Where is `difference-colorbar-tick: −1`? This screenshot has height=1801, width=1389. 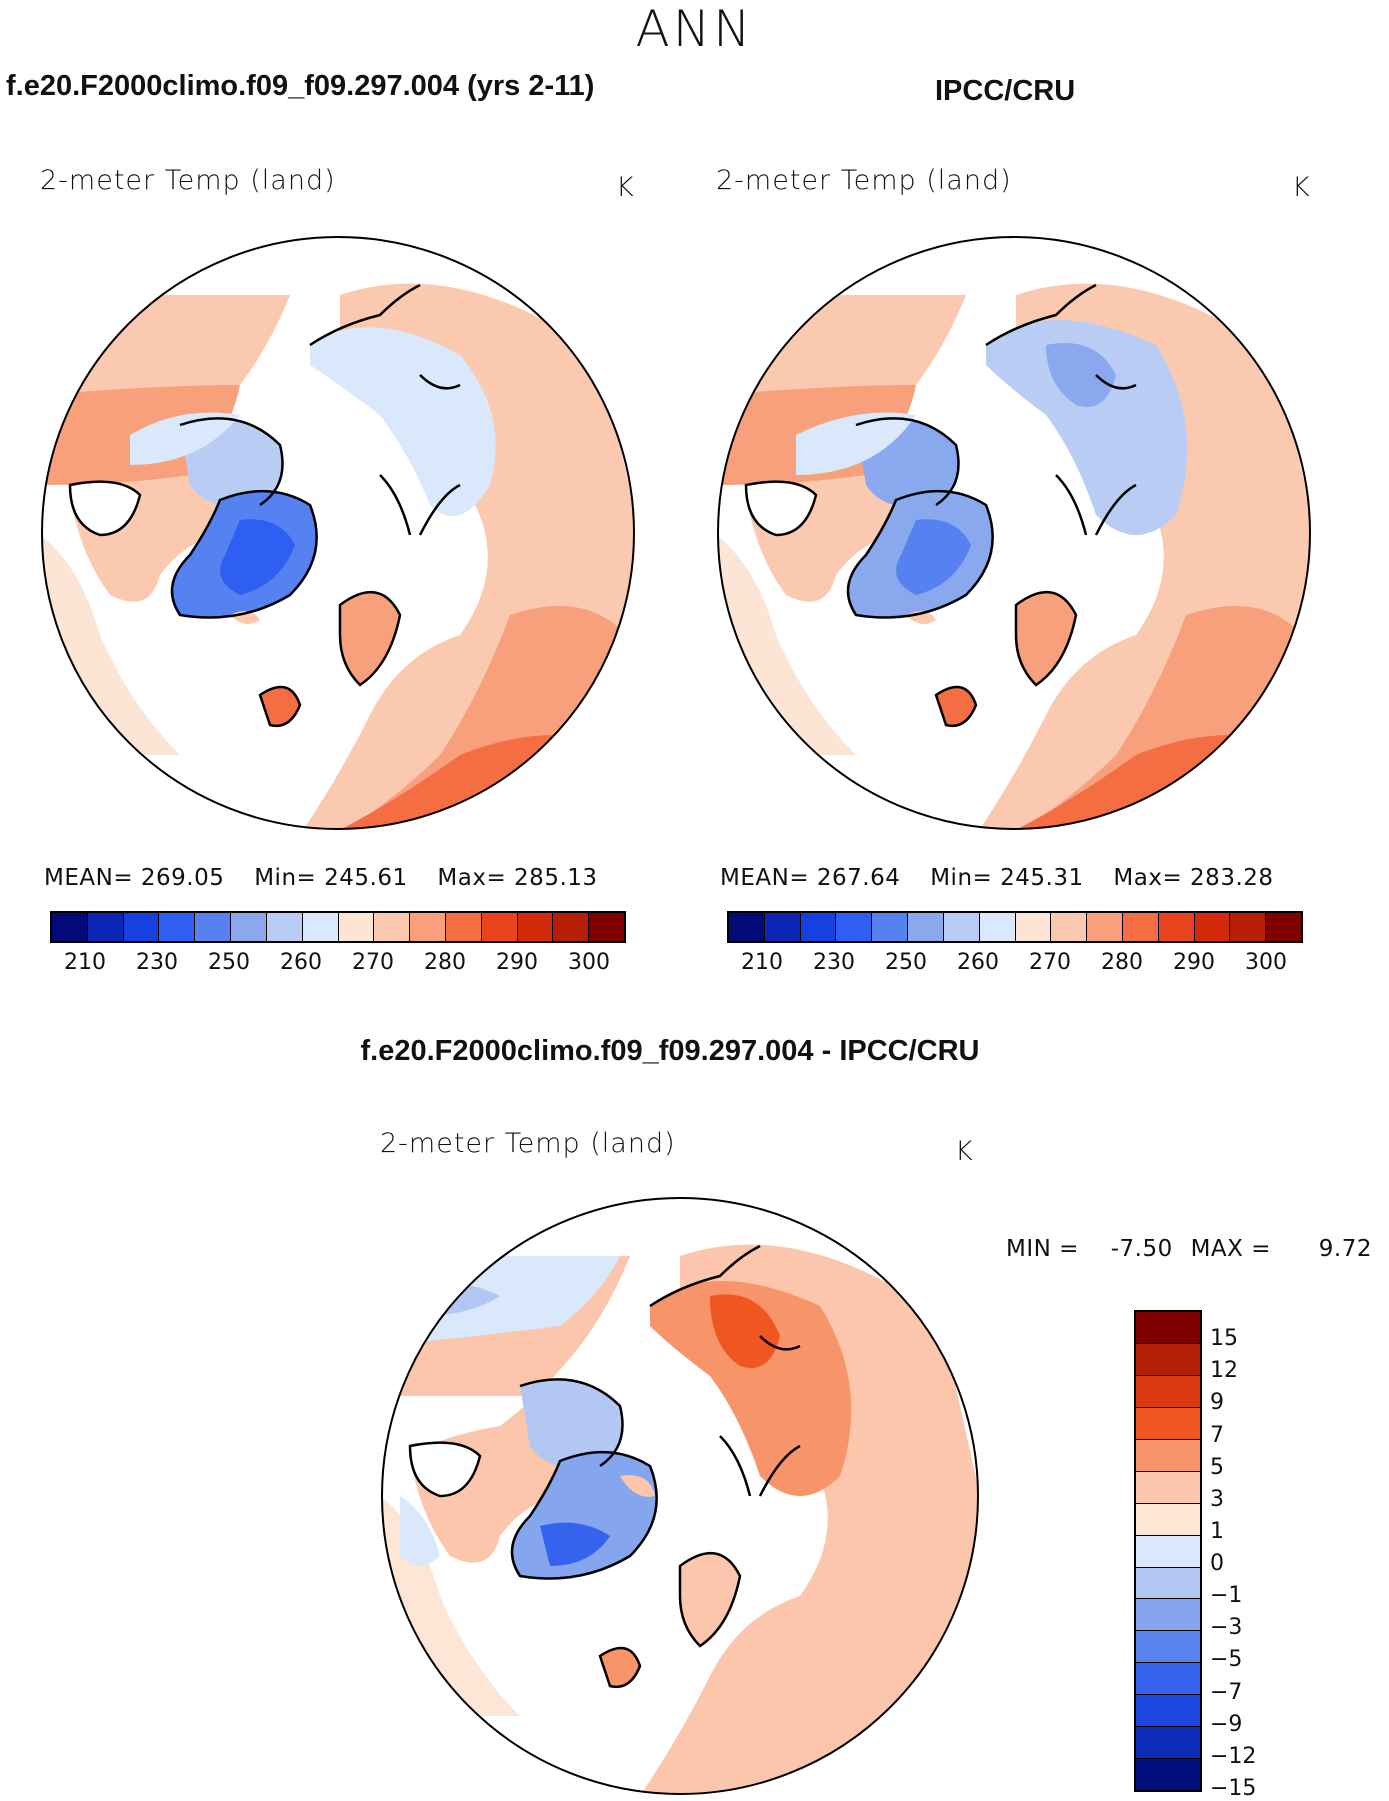
difference-colorbar-tick: −1 is located at coordinates (1226, 1596).